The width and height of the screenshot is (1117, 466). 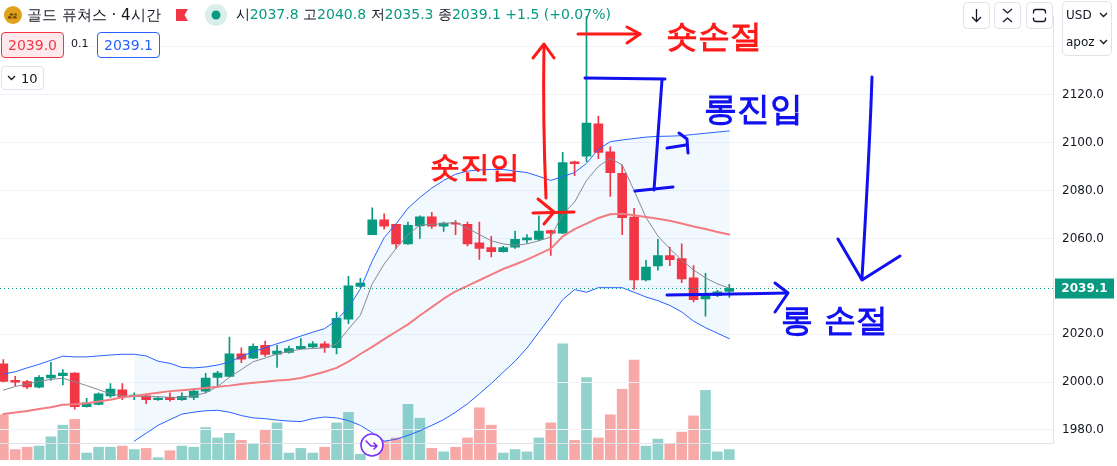 I want to click on toggle-button: 10, so click(x=22, y=78).